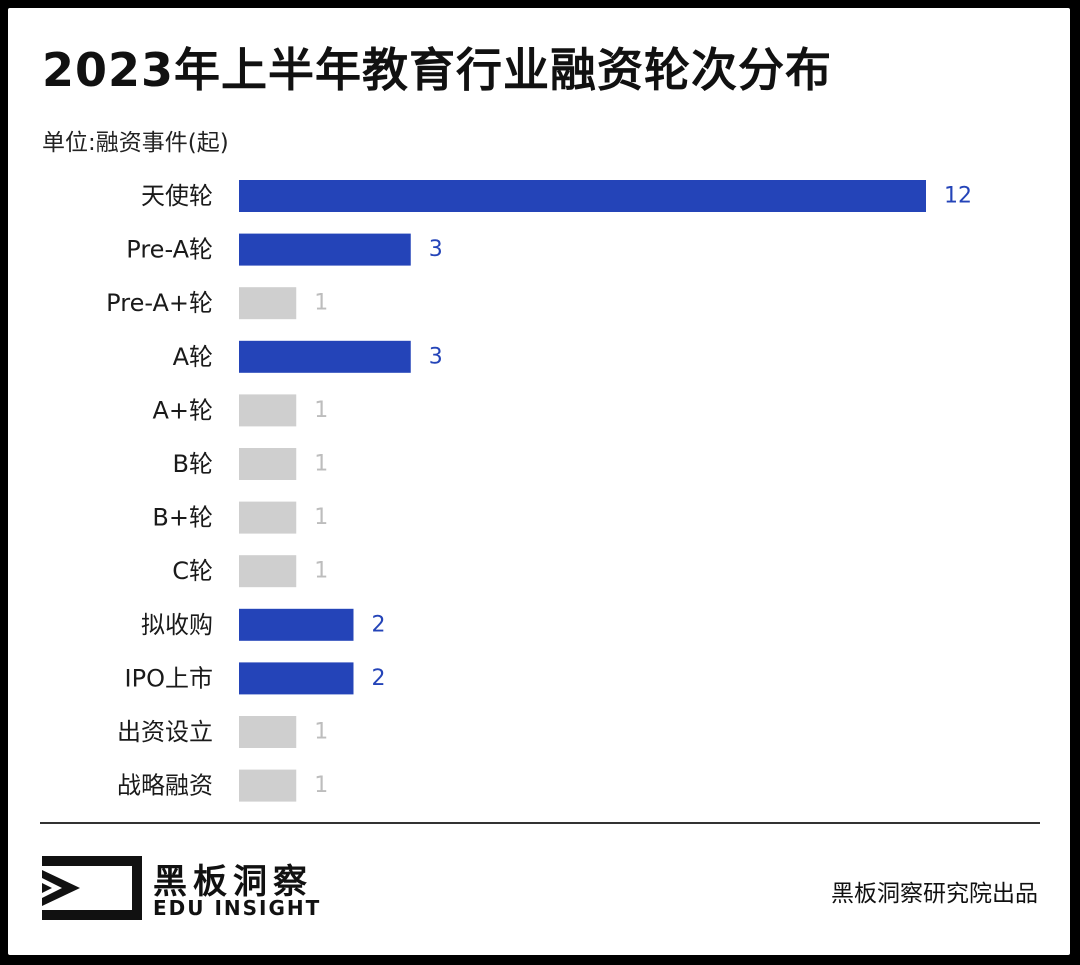  What do you see at coordinates (437, 70) in the screenshot?
I see `chart-title: 2023年上半年教育行业融资轮次分布` at bounding box center [437, 70].